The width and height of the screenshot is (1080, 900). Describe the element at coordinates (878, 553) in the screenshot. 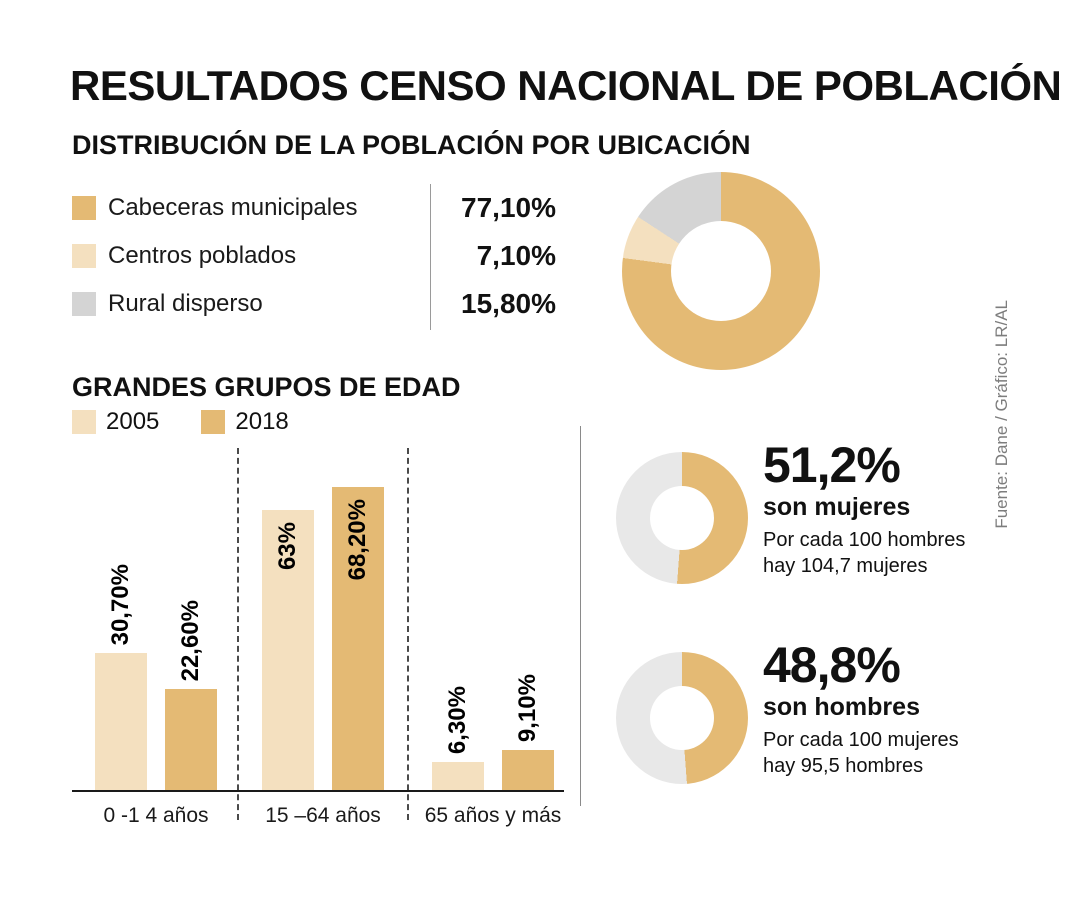

I see `mujeres-description: Por cada 100 hombres hay 104,7 mujeres` at that location.